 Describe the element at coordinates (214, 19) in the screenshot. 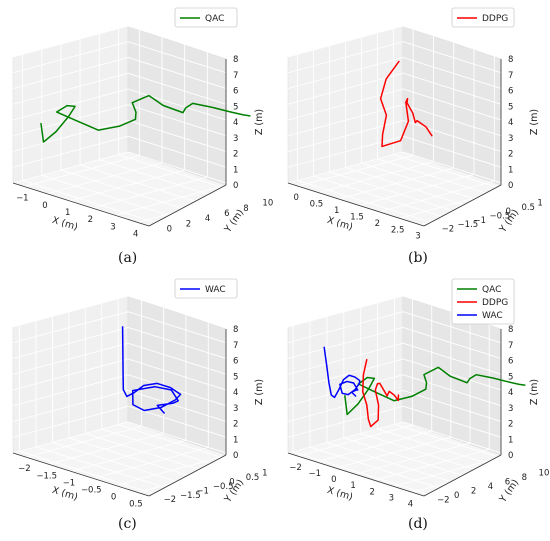

I see `legend-label-qac: QAC` at that location.